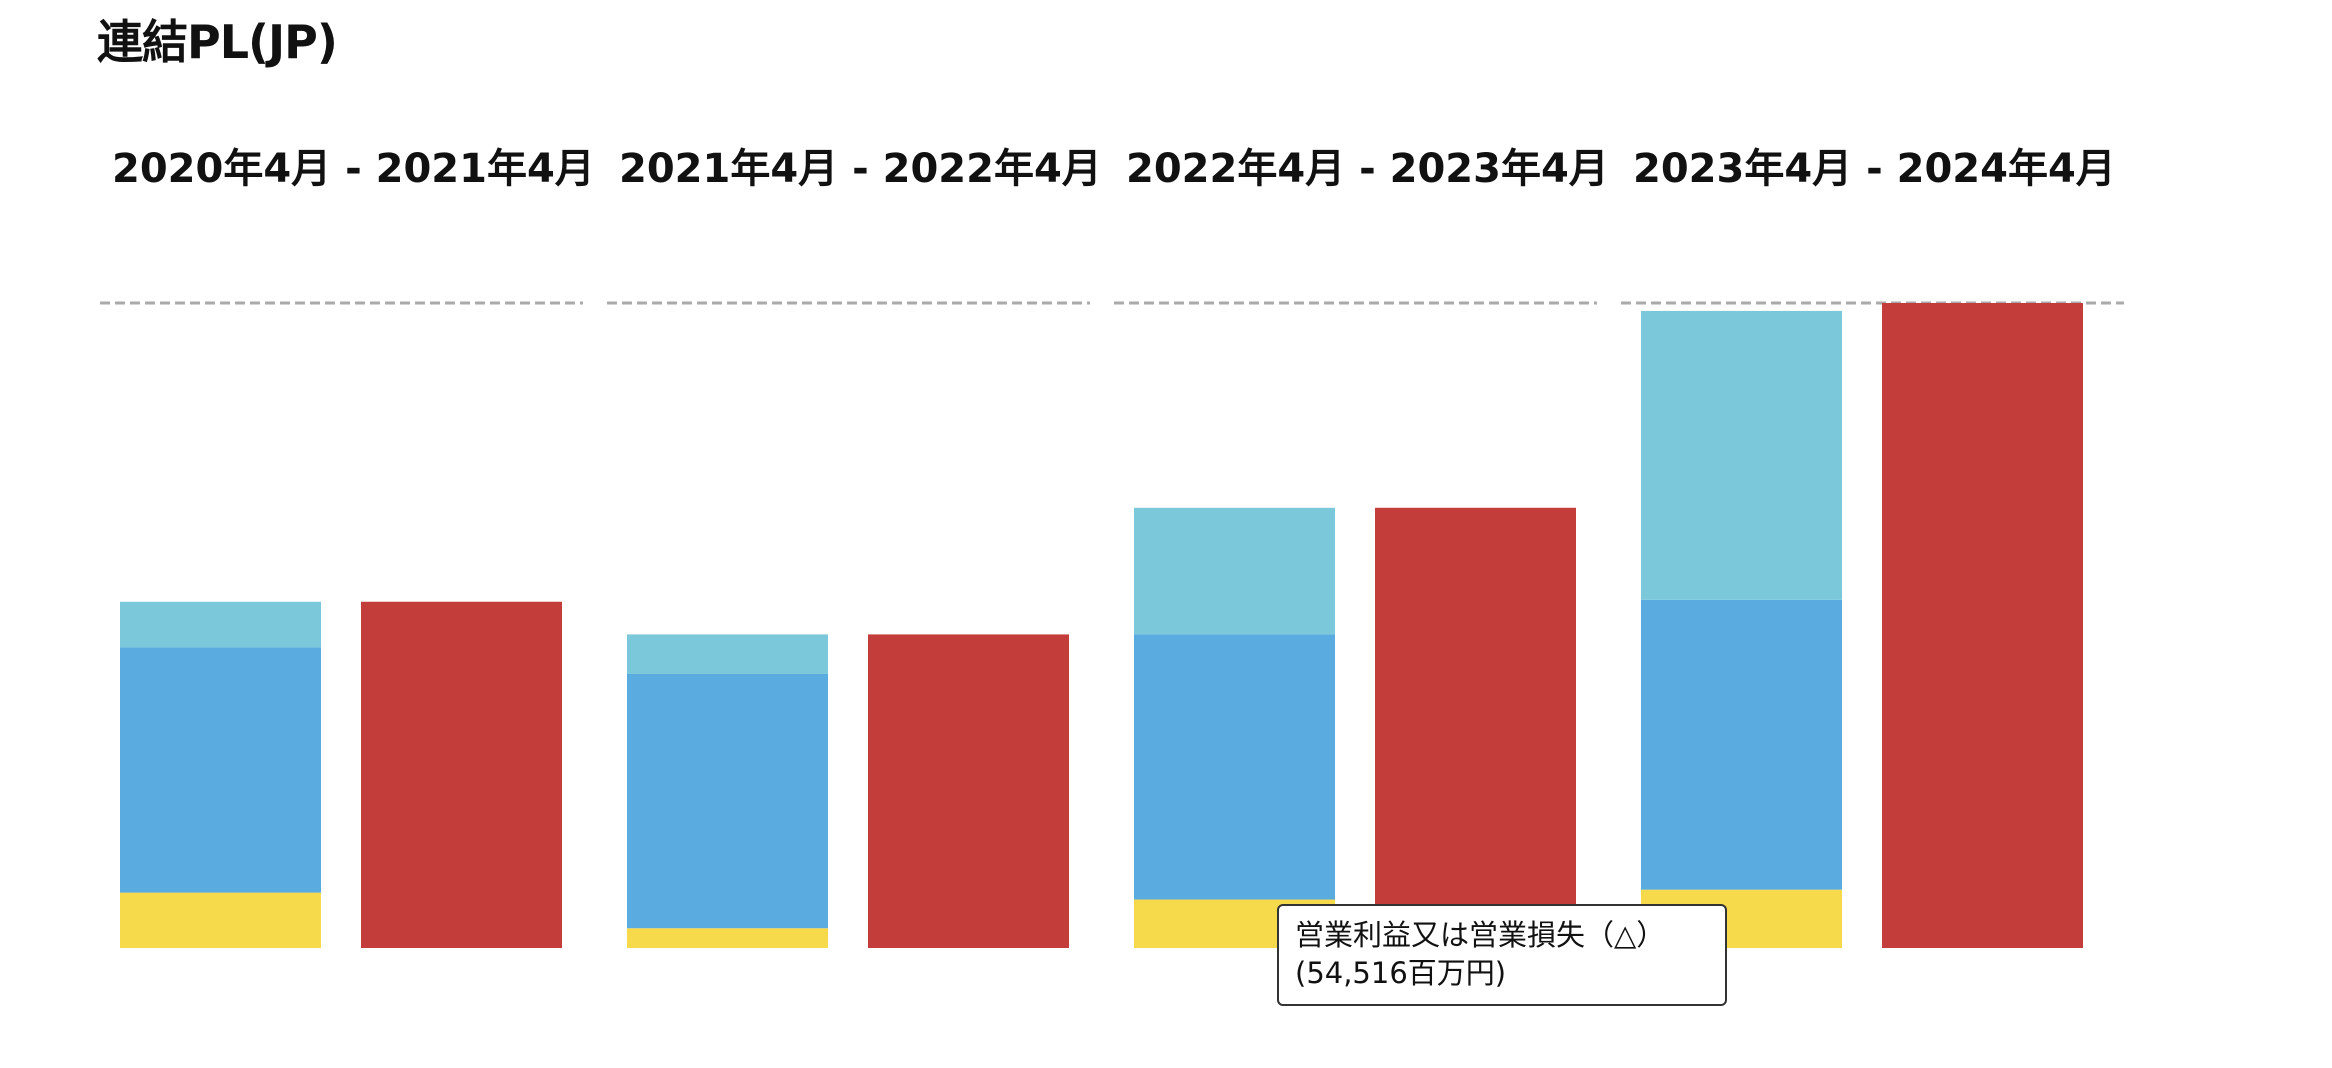 The height and width of the screenshot is (1068, 2332). I want to click on page-title: 連結PL(JP), so click(217, 42).